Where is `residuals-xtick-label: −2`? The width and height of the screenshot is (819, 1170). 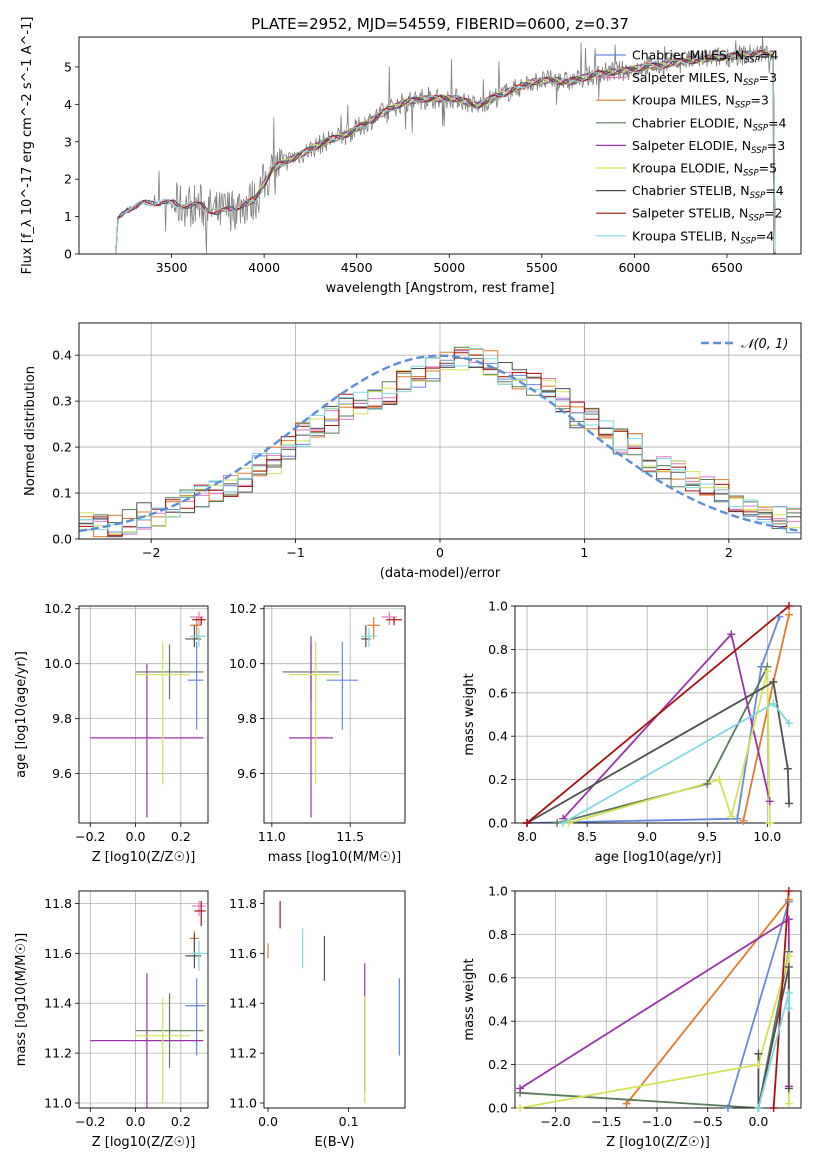 residuals-xtick-label: −2 is located at coordinates (151, 552).